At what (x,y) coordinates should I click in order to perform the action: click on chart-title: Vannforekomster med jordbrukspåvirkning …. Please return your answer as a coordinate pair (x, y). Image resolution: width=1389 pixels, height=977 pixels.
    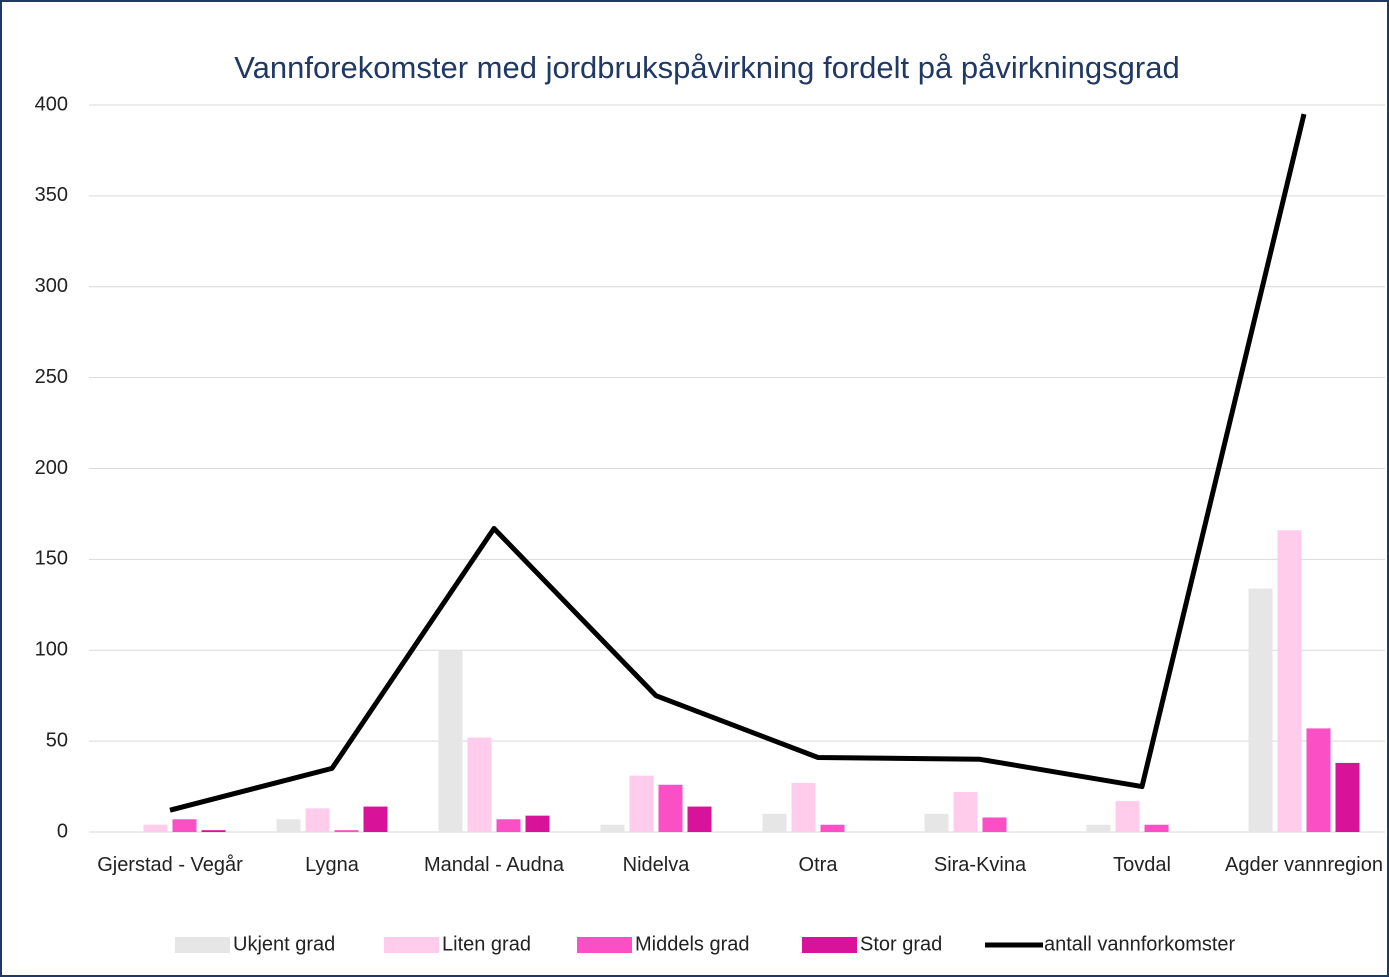
    Looking at the image, I should click on (706, 67).